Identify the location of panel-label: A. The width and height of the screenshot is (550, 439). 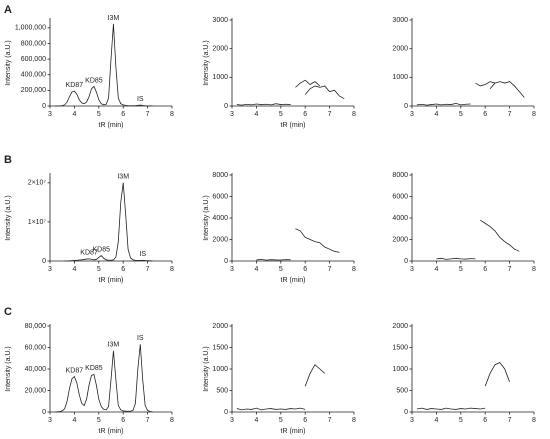
(8, 10).